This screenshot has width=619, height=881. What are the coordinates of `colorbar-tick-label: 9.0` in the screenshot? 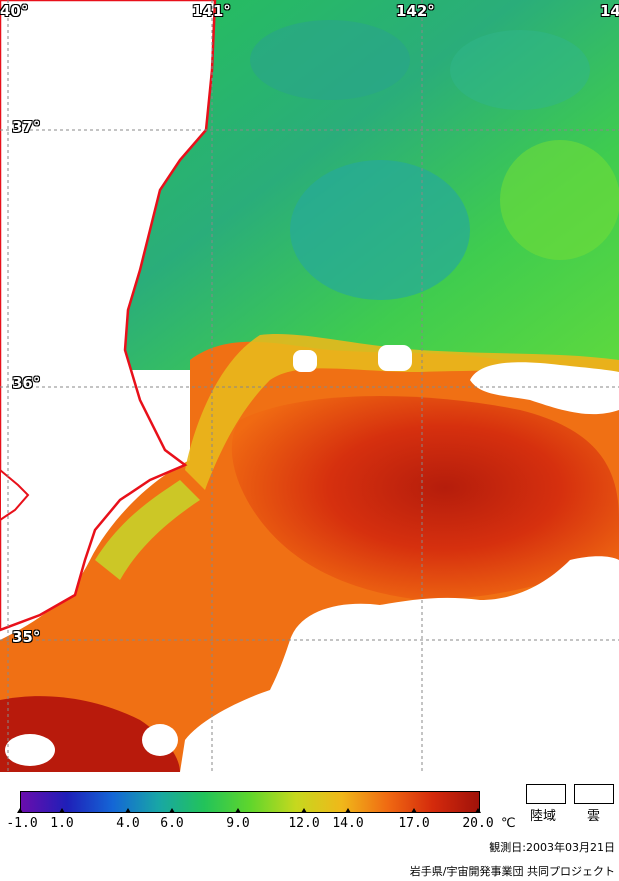 It's located at (238, 823).